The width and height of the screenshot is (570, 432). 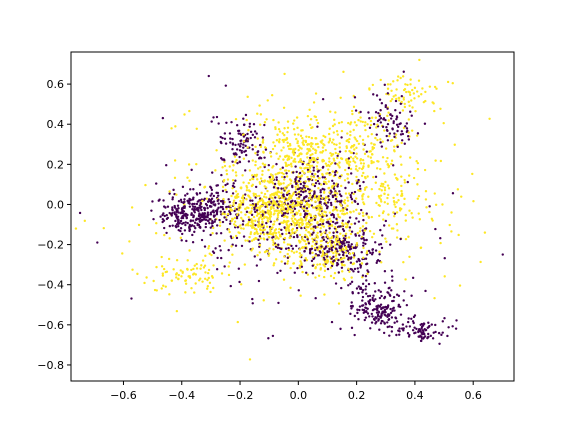 I want to click on x-tick-label: 0.2, so click(x=357, y=395).